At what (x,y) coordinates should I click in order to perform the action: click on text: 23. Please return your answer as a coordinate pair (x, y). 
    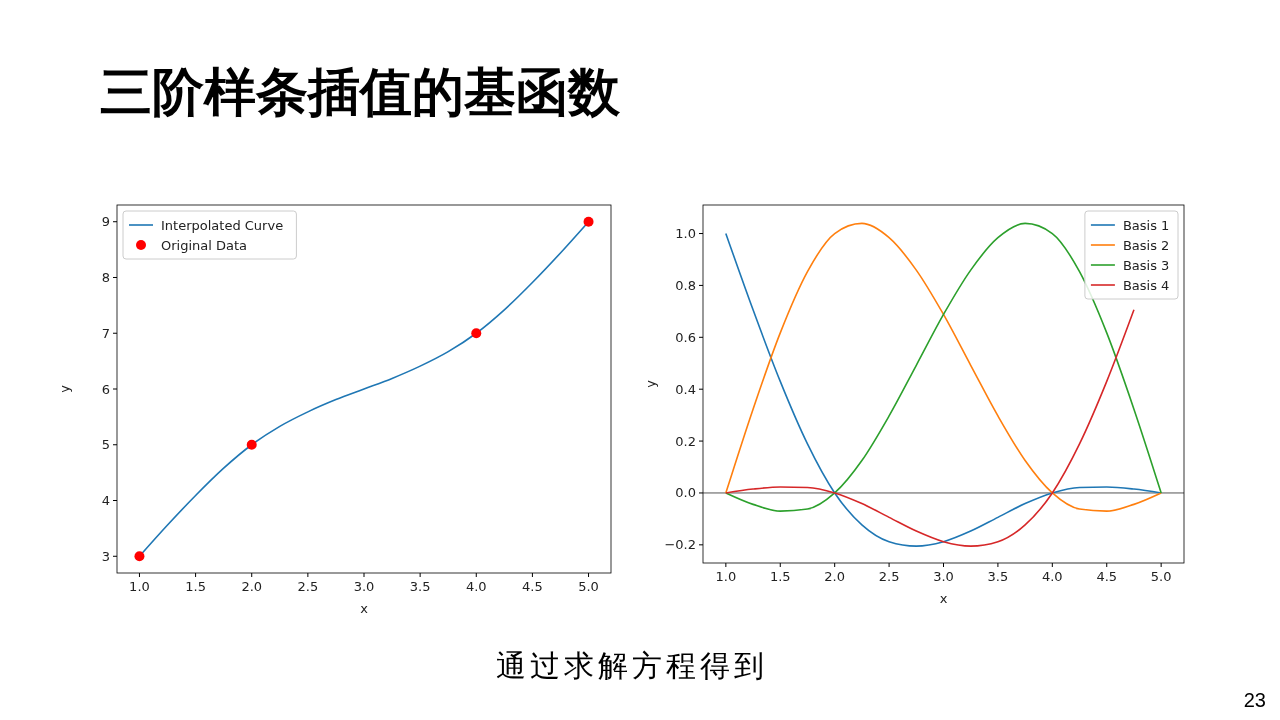
    Looking at the image, I should click on (1254, 700).